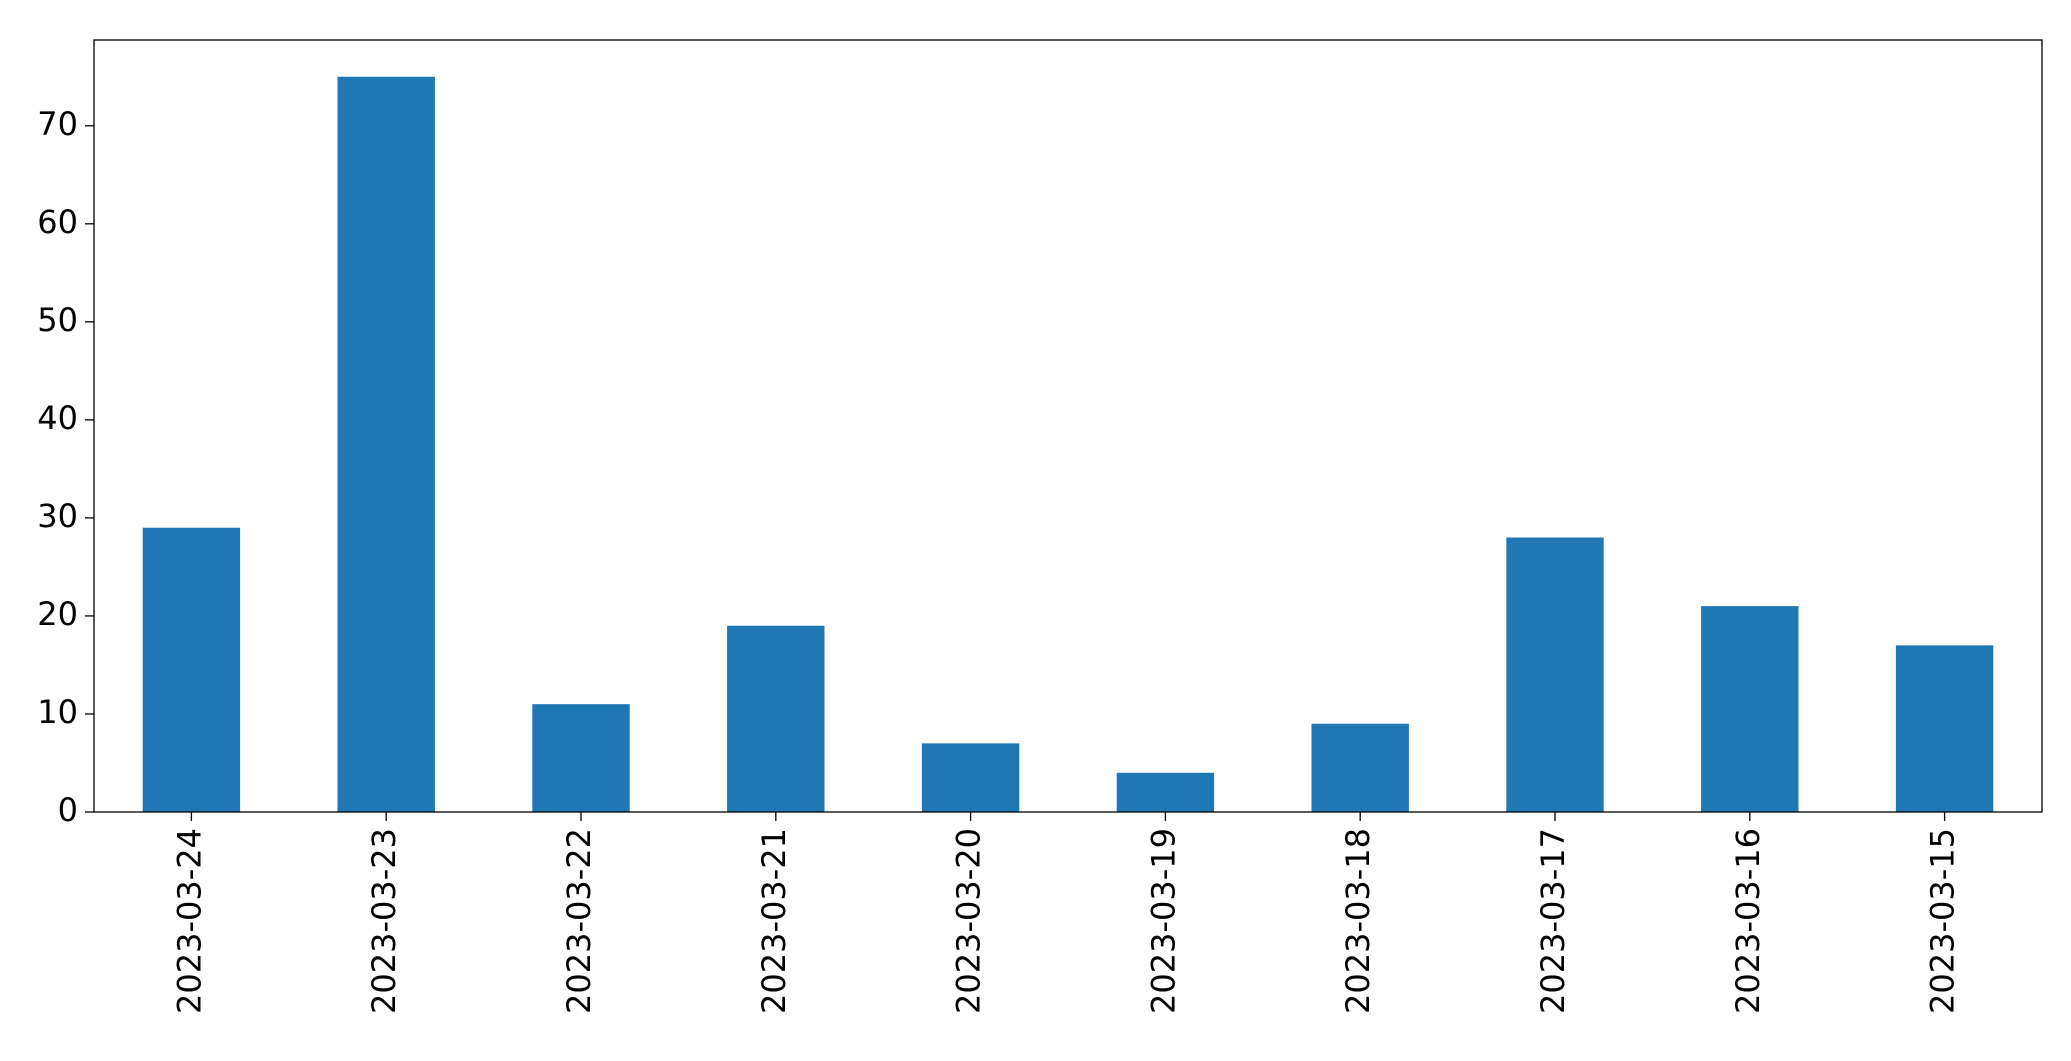  I want to click on y-tick-label: 20, so click(57, 614).